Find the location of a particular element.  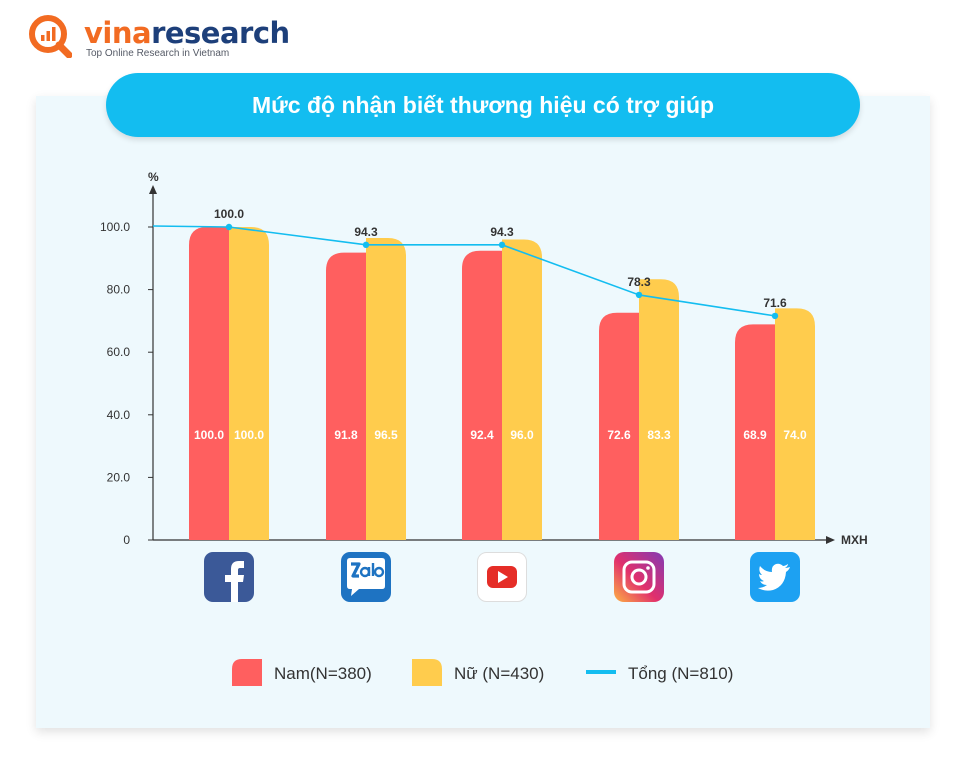

logo-wordmark-research: research is located at coordinates (220, 33).